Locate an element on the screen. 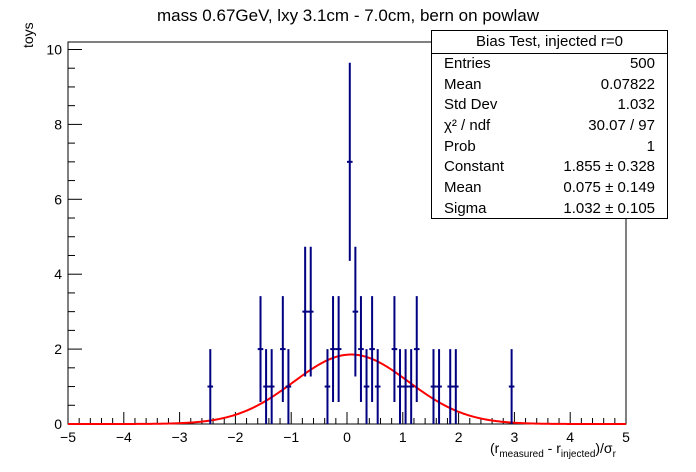 The height and width of the screenshot is (472, 696). gaussian-fit-line is located at coordinates (347, 389).